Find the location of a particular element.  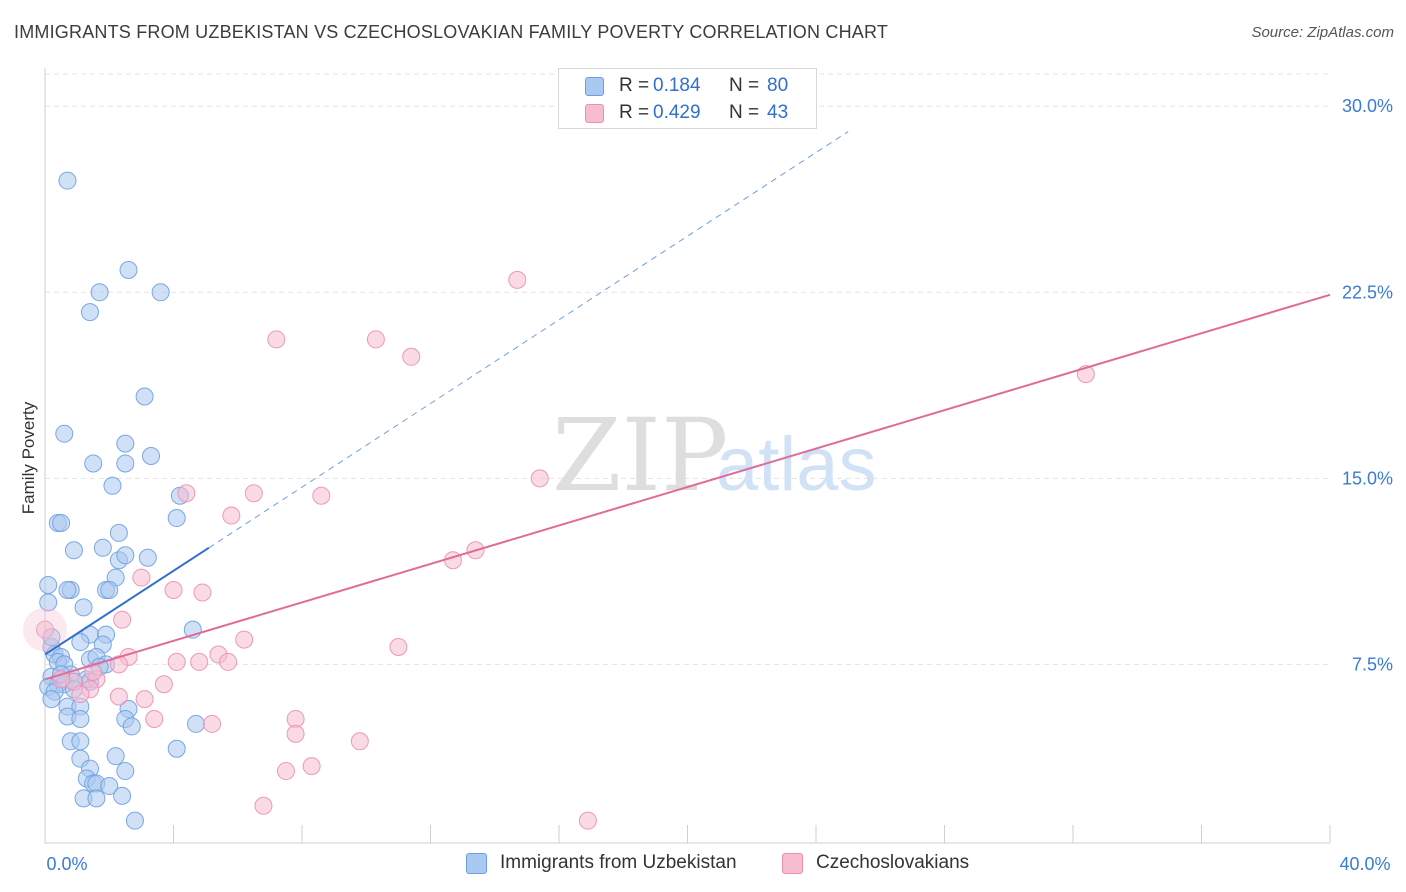

source-label: Source: ZipAtlas.com is located at coordinates (1322, 32).